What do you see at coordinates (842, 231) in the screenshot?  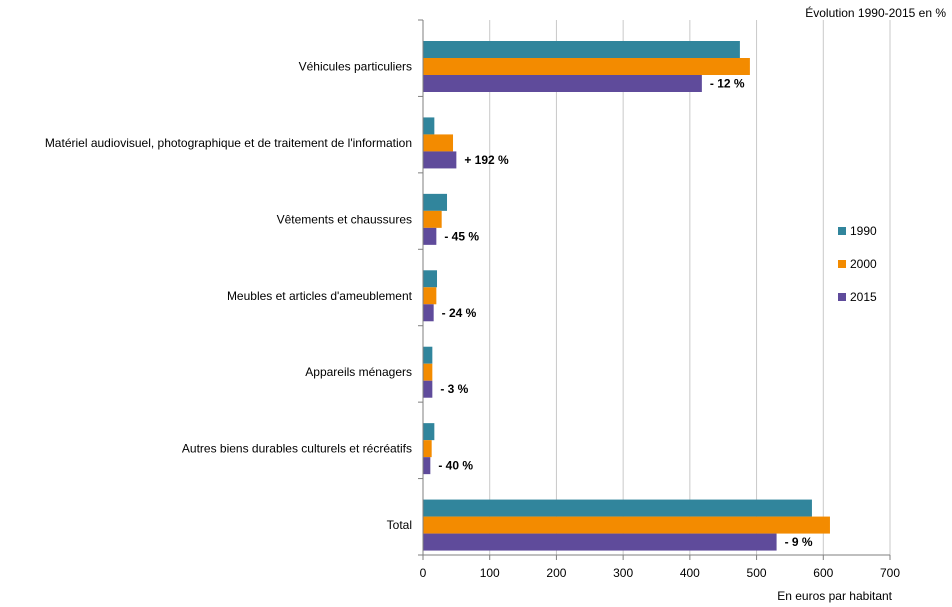 I see `legend-swatch-1990` at bounding box center [842, 231].